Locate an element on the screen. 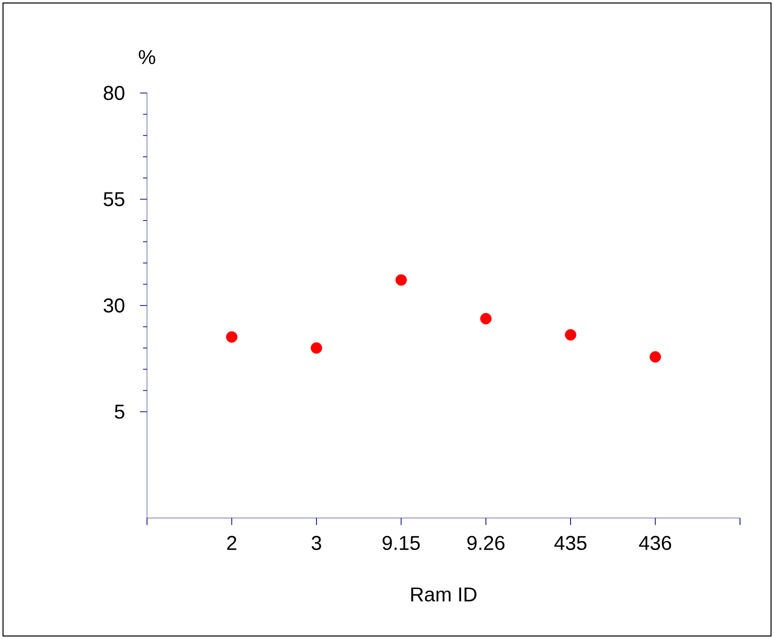  y-tick-label: 30 is located at coordinates (114, 305).